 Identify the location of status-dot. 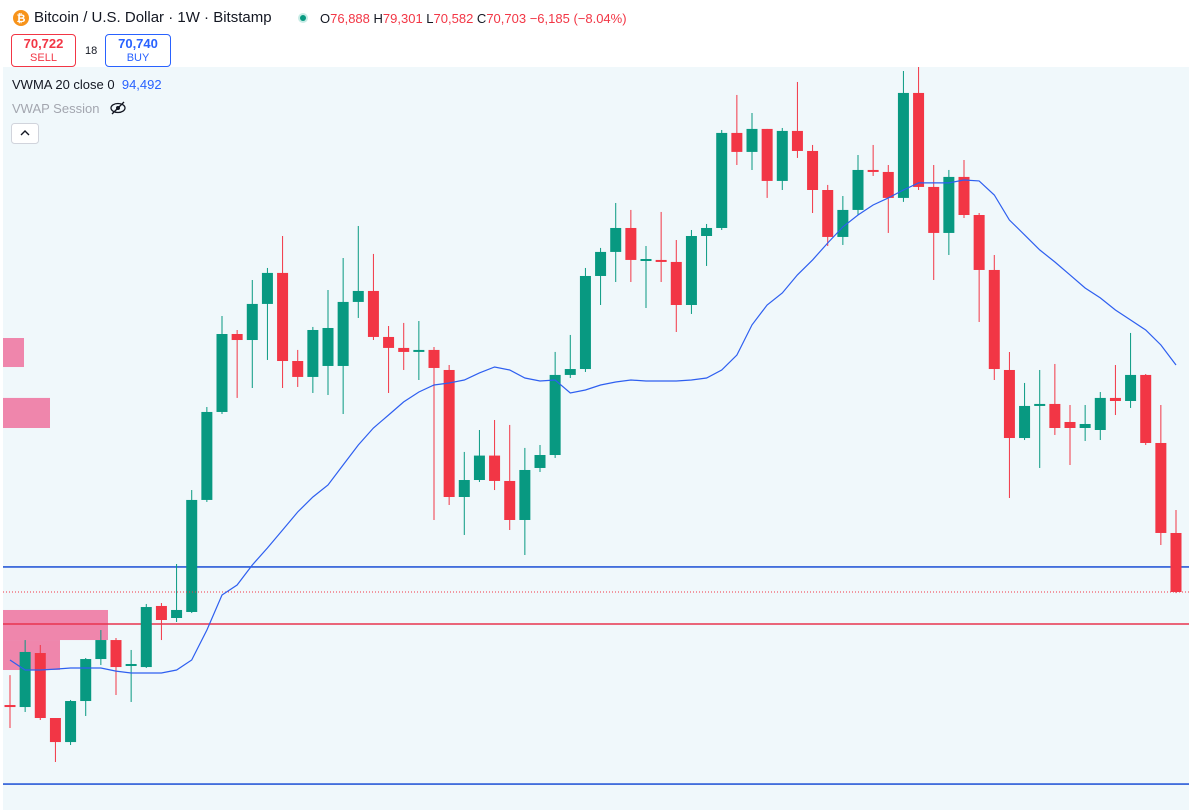
(303, 18).